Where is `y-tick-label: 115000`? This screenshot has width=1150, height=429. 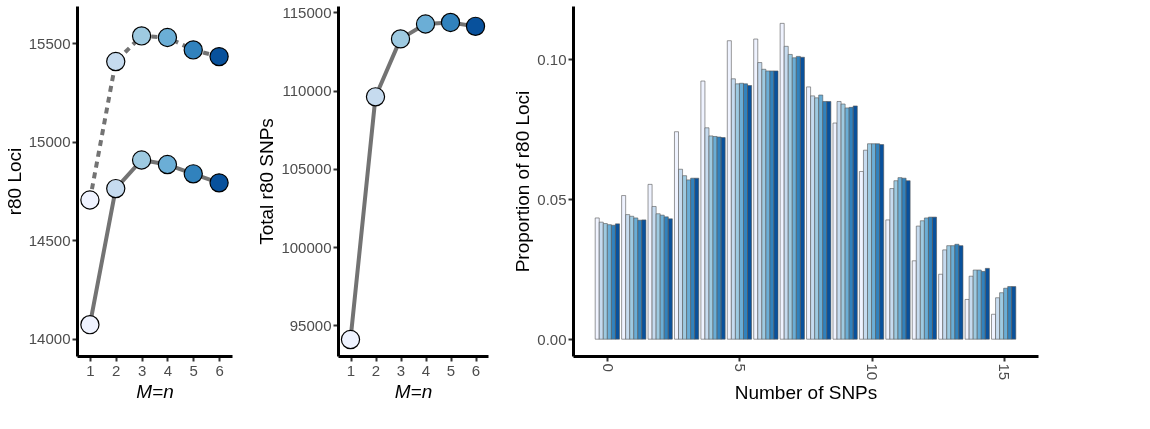 y-tick-label: 115000 is located at coordinates (307, 12).